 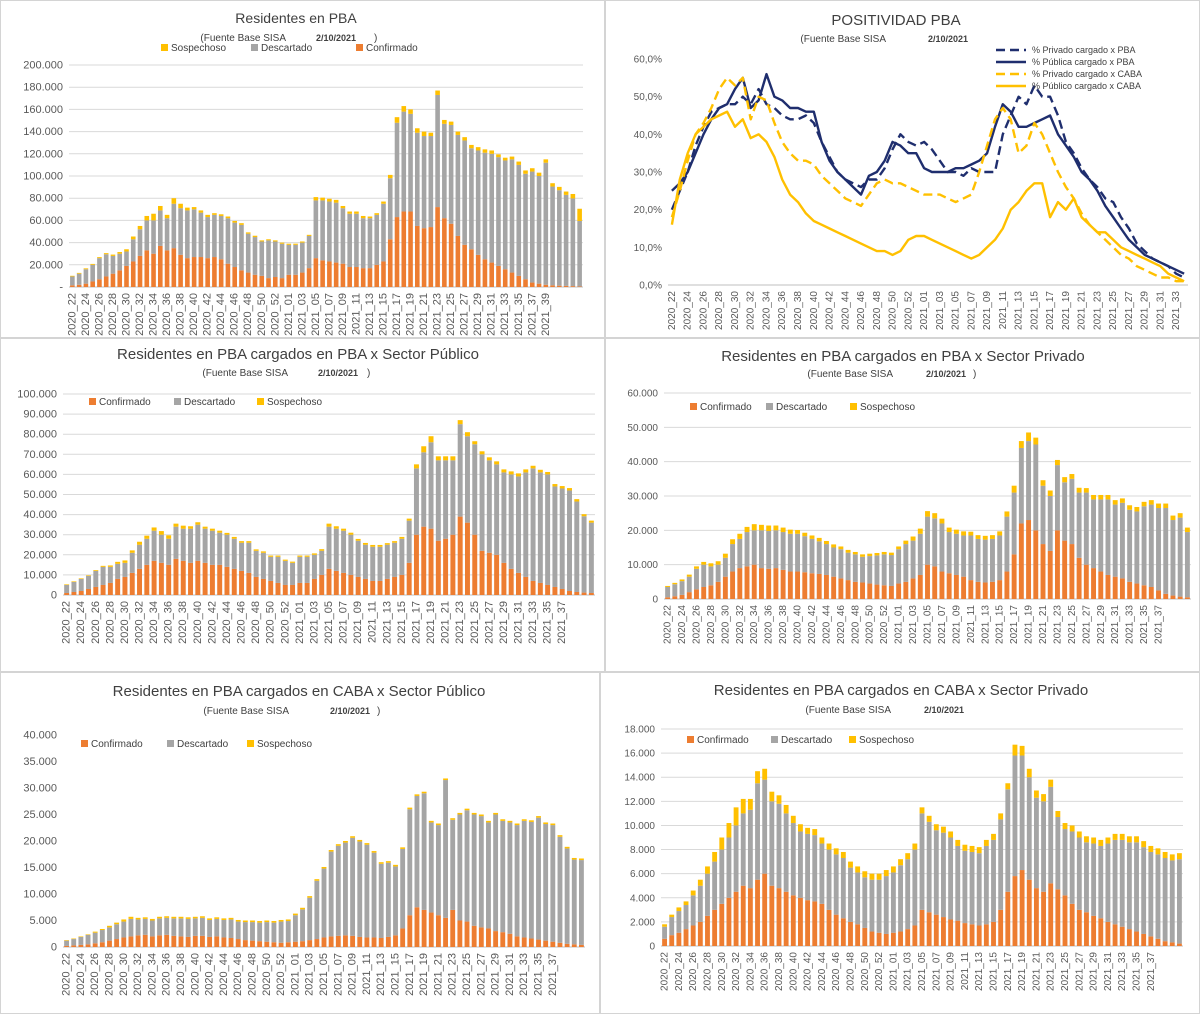 I want to click on x-tick-label: 2021_31, so click(x=1160, y=310).